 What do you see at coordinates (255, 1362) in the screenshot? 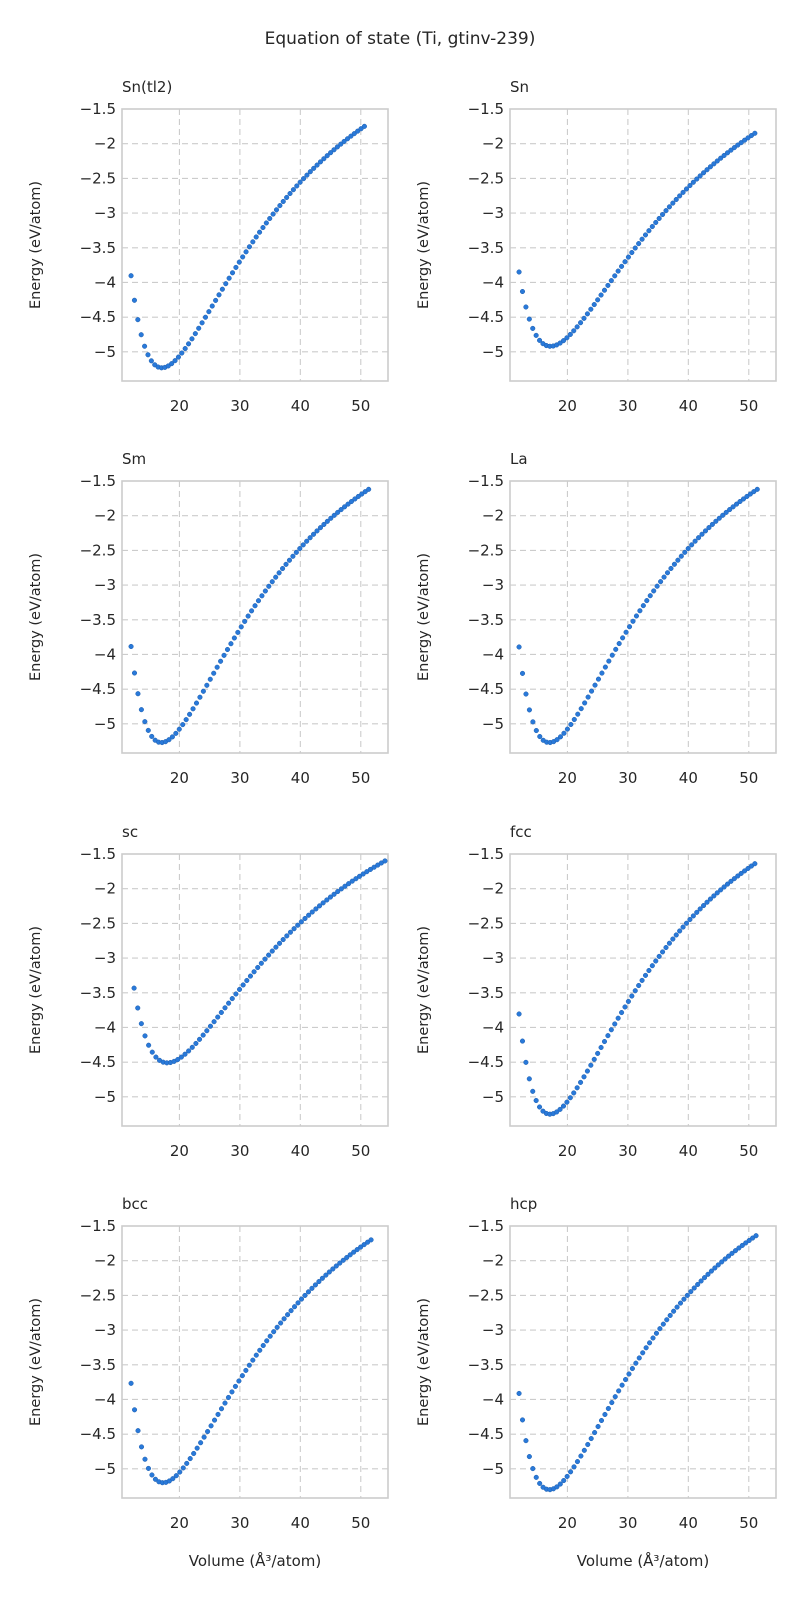
I see `plot-frame` at bounding box center [255, 1362].